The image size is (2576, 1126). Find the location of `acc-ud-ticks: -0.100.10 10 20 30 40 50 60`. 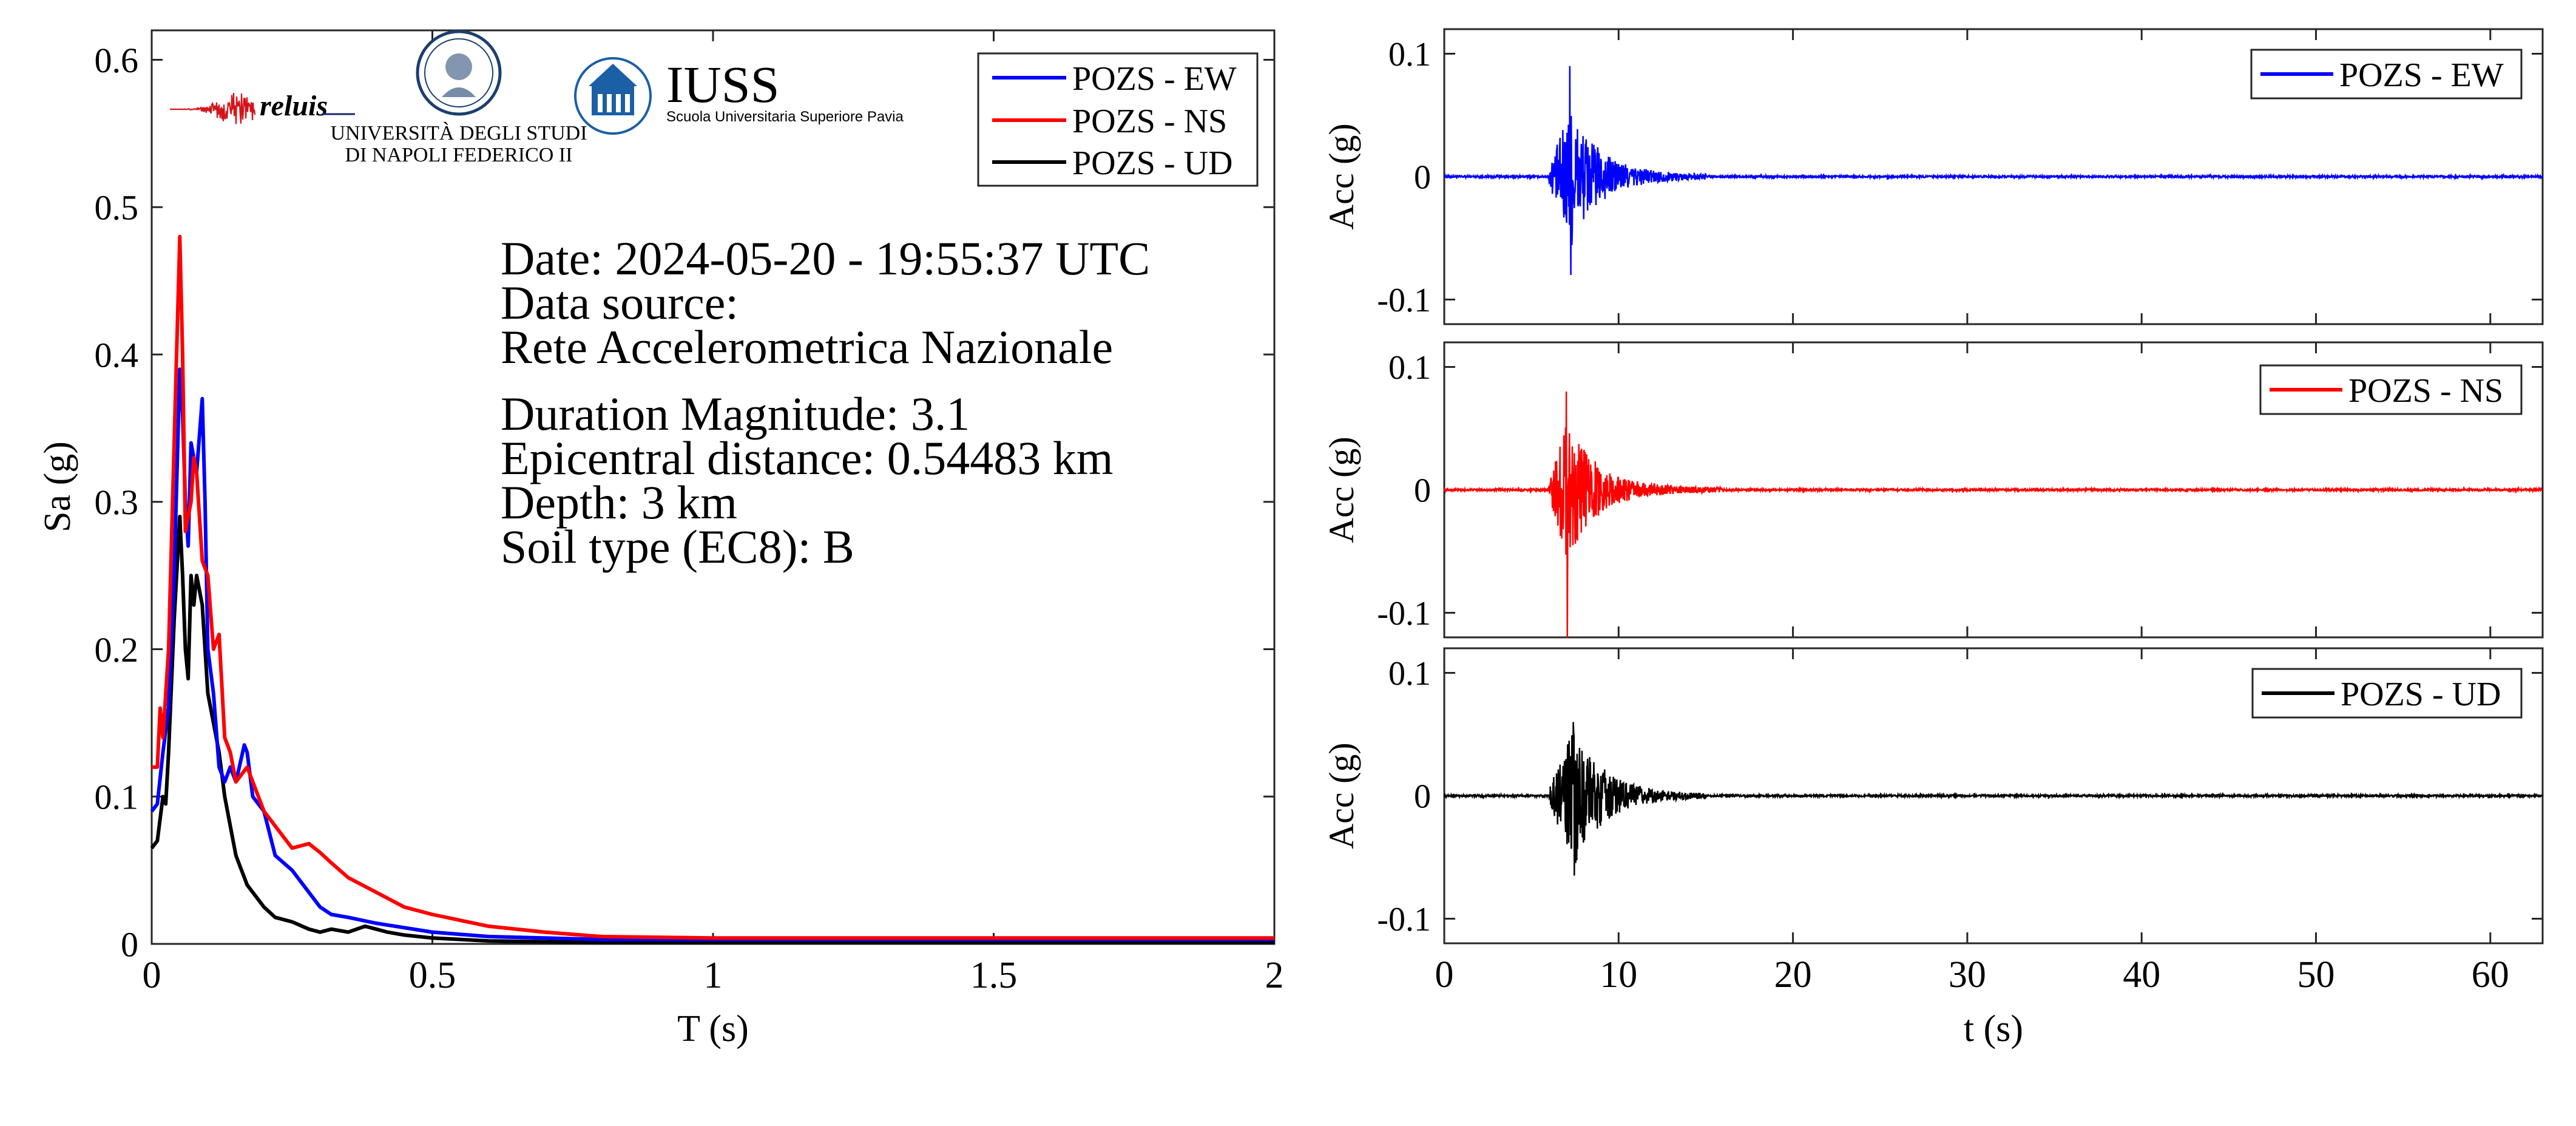

acc-ud-ticks: -0.100.10 10 20 30 40 50 60 is located at coordinates (1960, 821).